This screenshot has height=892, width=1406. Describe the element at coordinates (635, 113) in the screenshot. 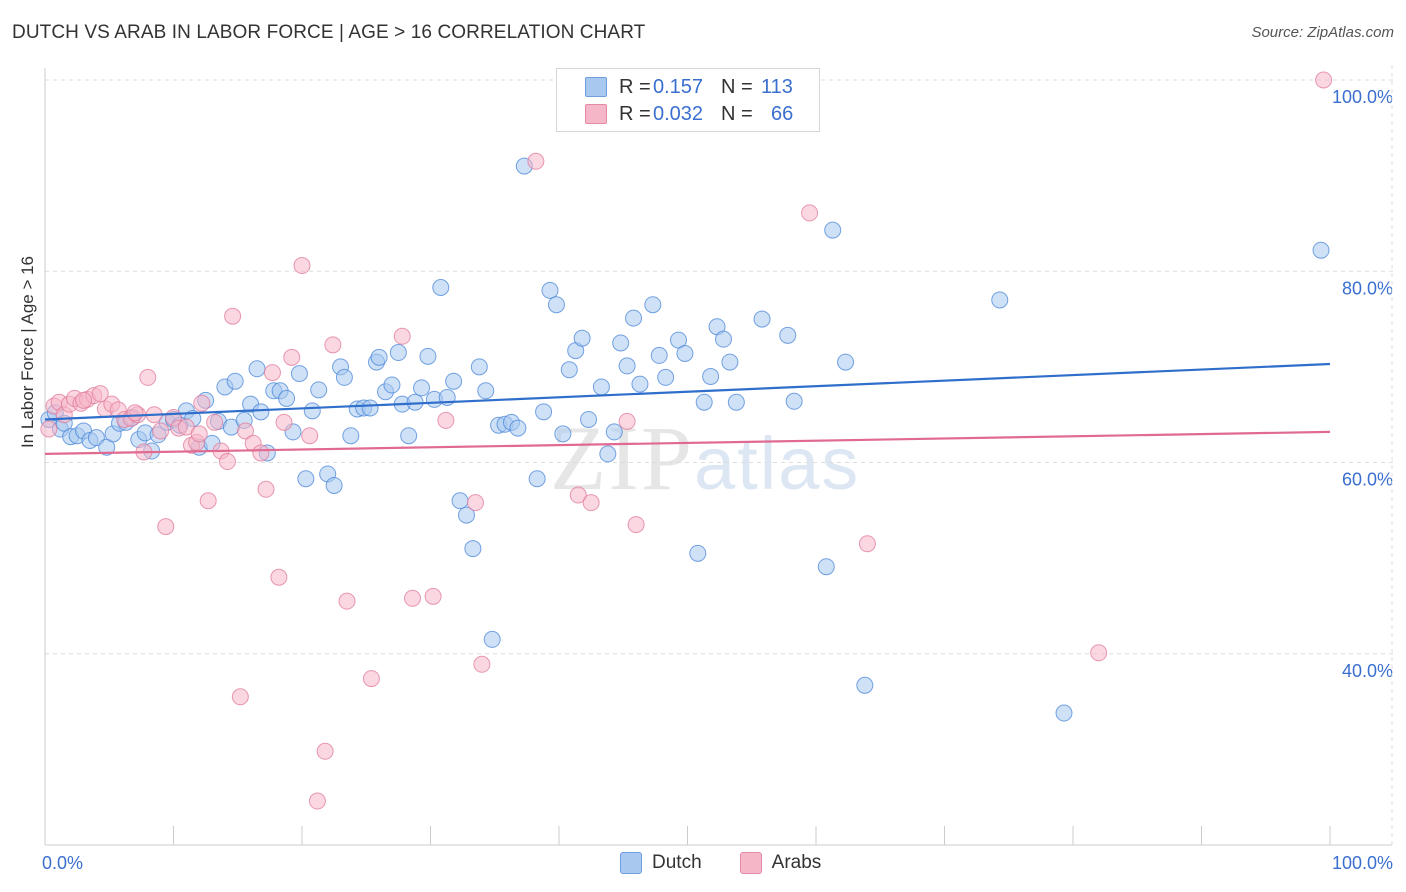

I see `legend-r-label: R =` at that location.